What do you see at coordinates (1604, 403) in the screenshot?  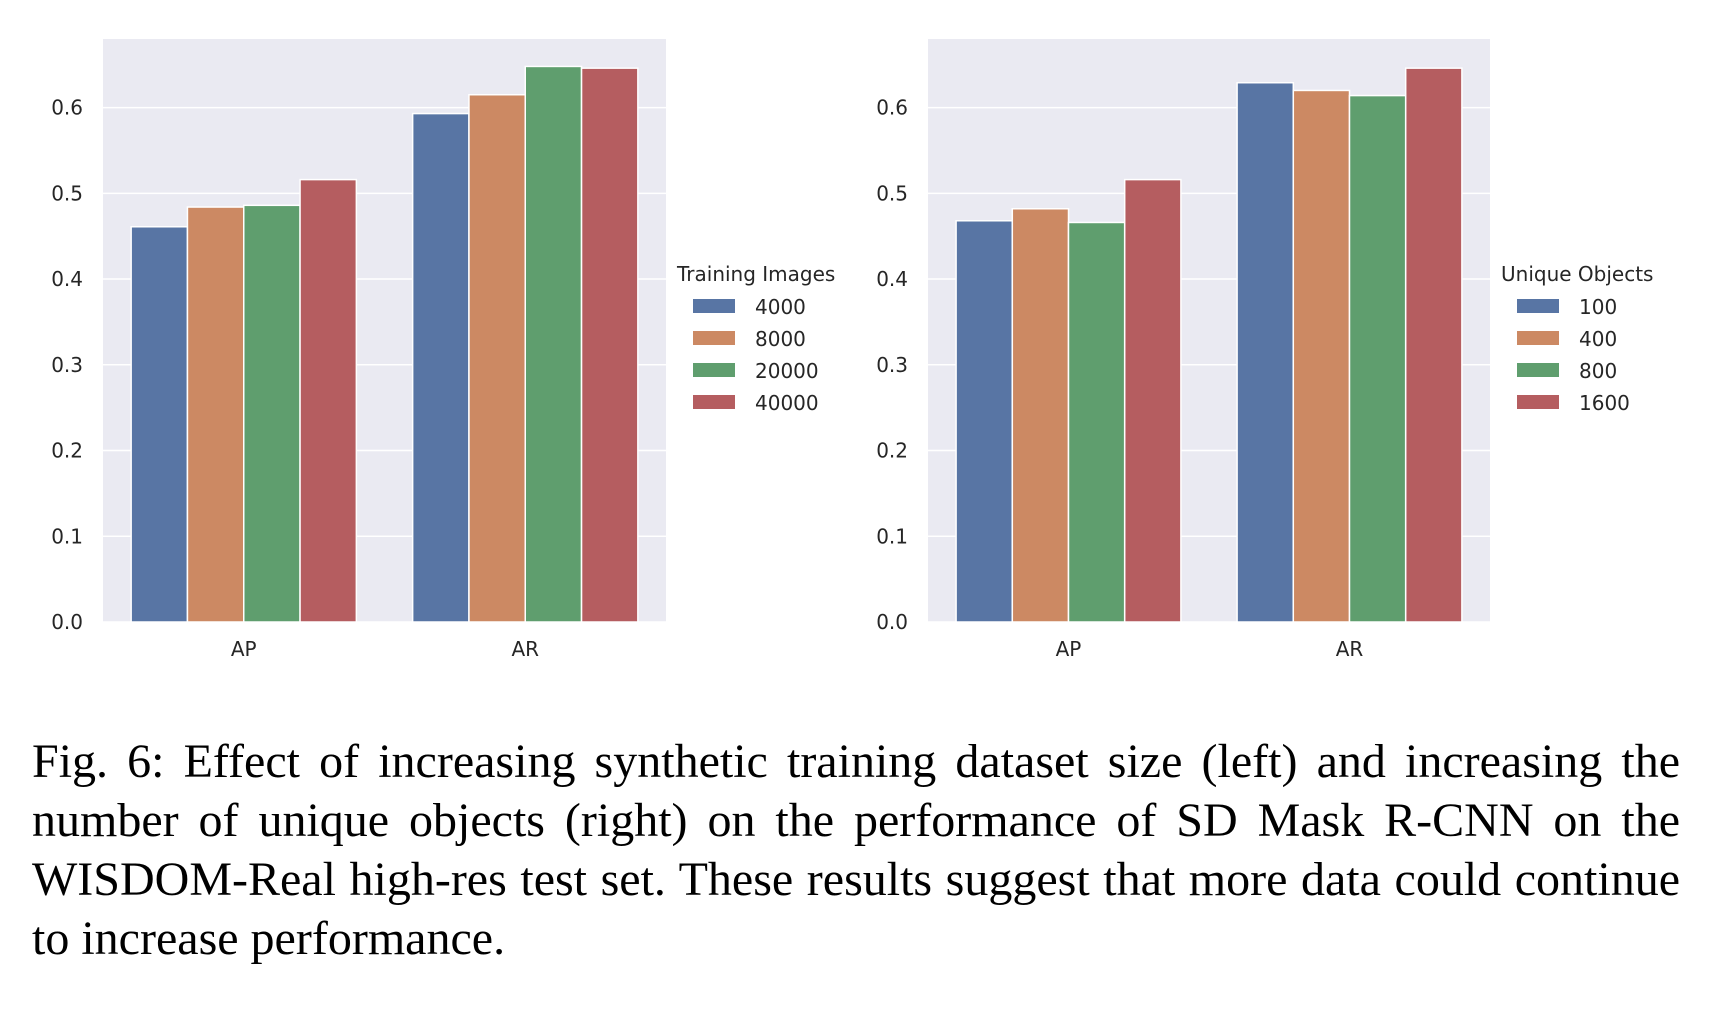 I see `legend-label: 1600` at bounding box center [1604, 403].